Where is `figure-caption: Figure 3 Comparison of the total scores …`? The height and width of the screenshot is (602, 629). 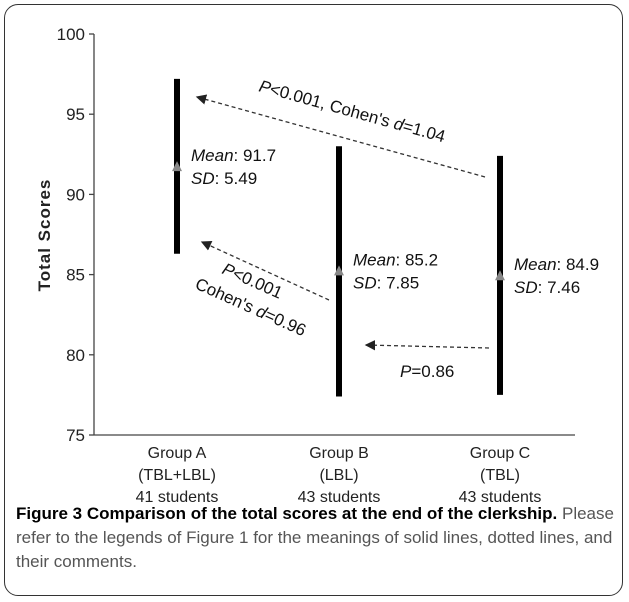
figure-caption: Figure 3 Comparison of the total scores … is located at coordinates (316, 538).